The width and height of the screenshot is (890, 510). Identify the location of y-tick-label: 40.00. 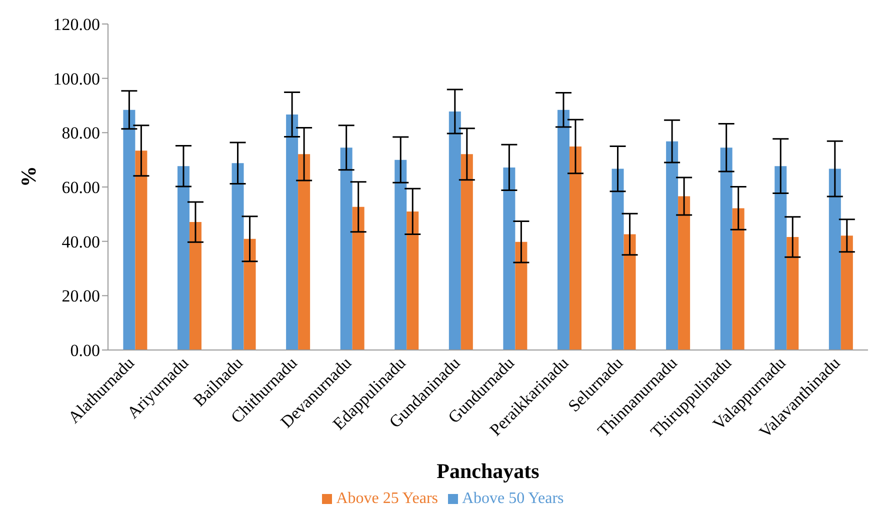
(81, 242).